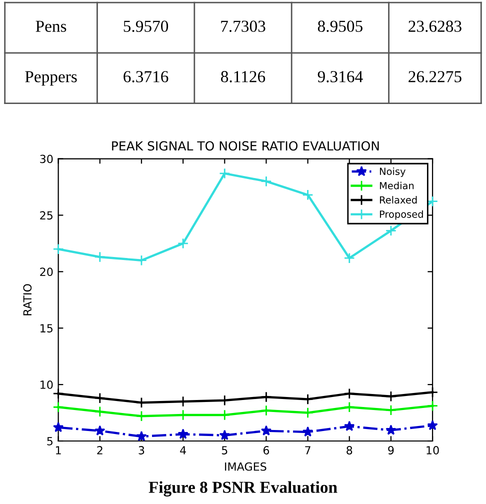  I want to click on x-tick-label: 10, so click(432, 450).